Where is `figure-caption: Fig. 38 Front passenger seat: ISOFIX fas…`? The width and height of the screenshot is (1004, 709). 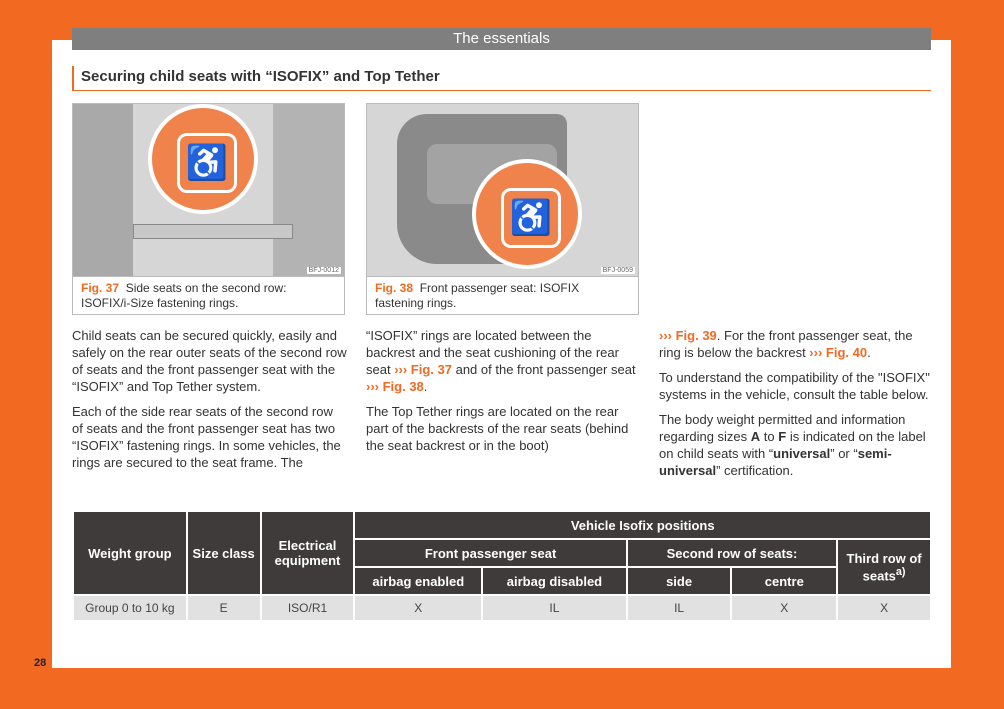 figure-caption: Fig. 38 Front passenger seat: ISOFIX fas… is located at coordinates (502, 296).